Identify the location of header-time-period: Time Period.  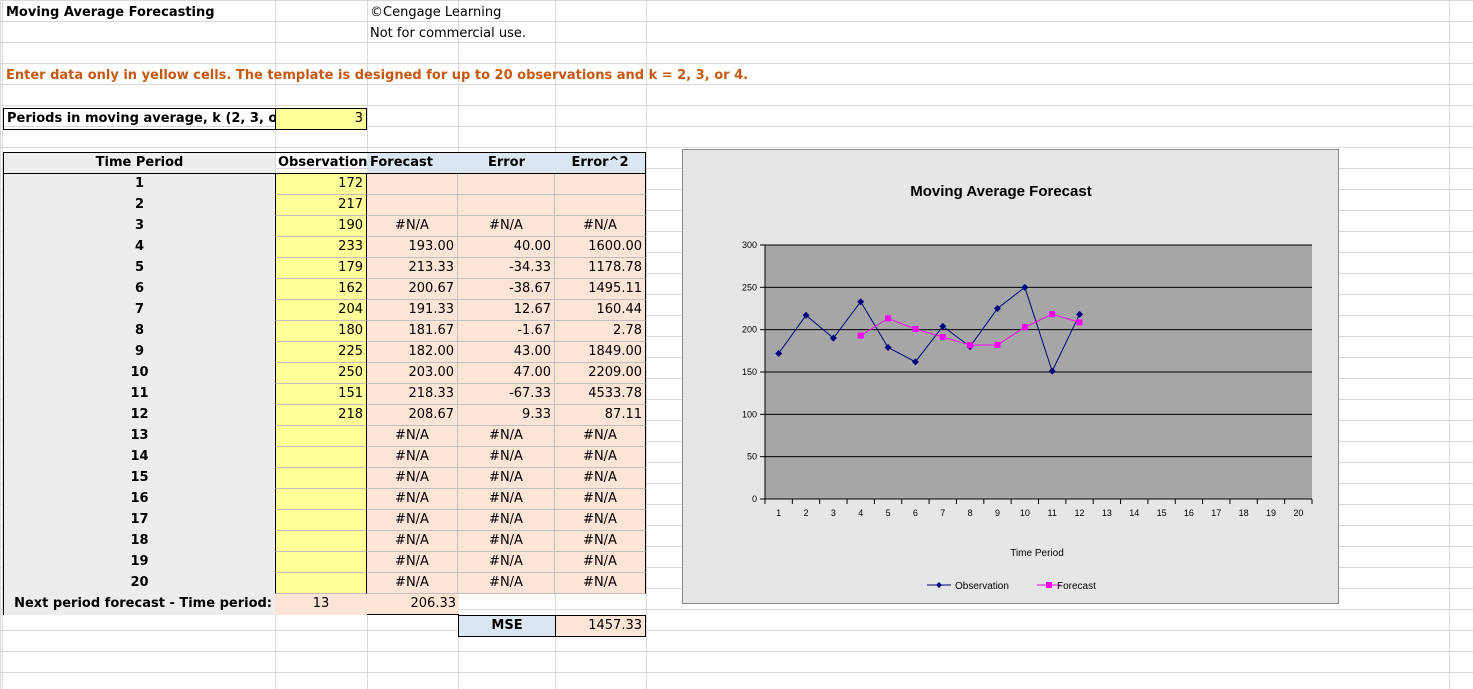
(139, 163).